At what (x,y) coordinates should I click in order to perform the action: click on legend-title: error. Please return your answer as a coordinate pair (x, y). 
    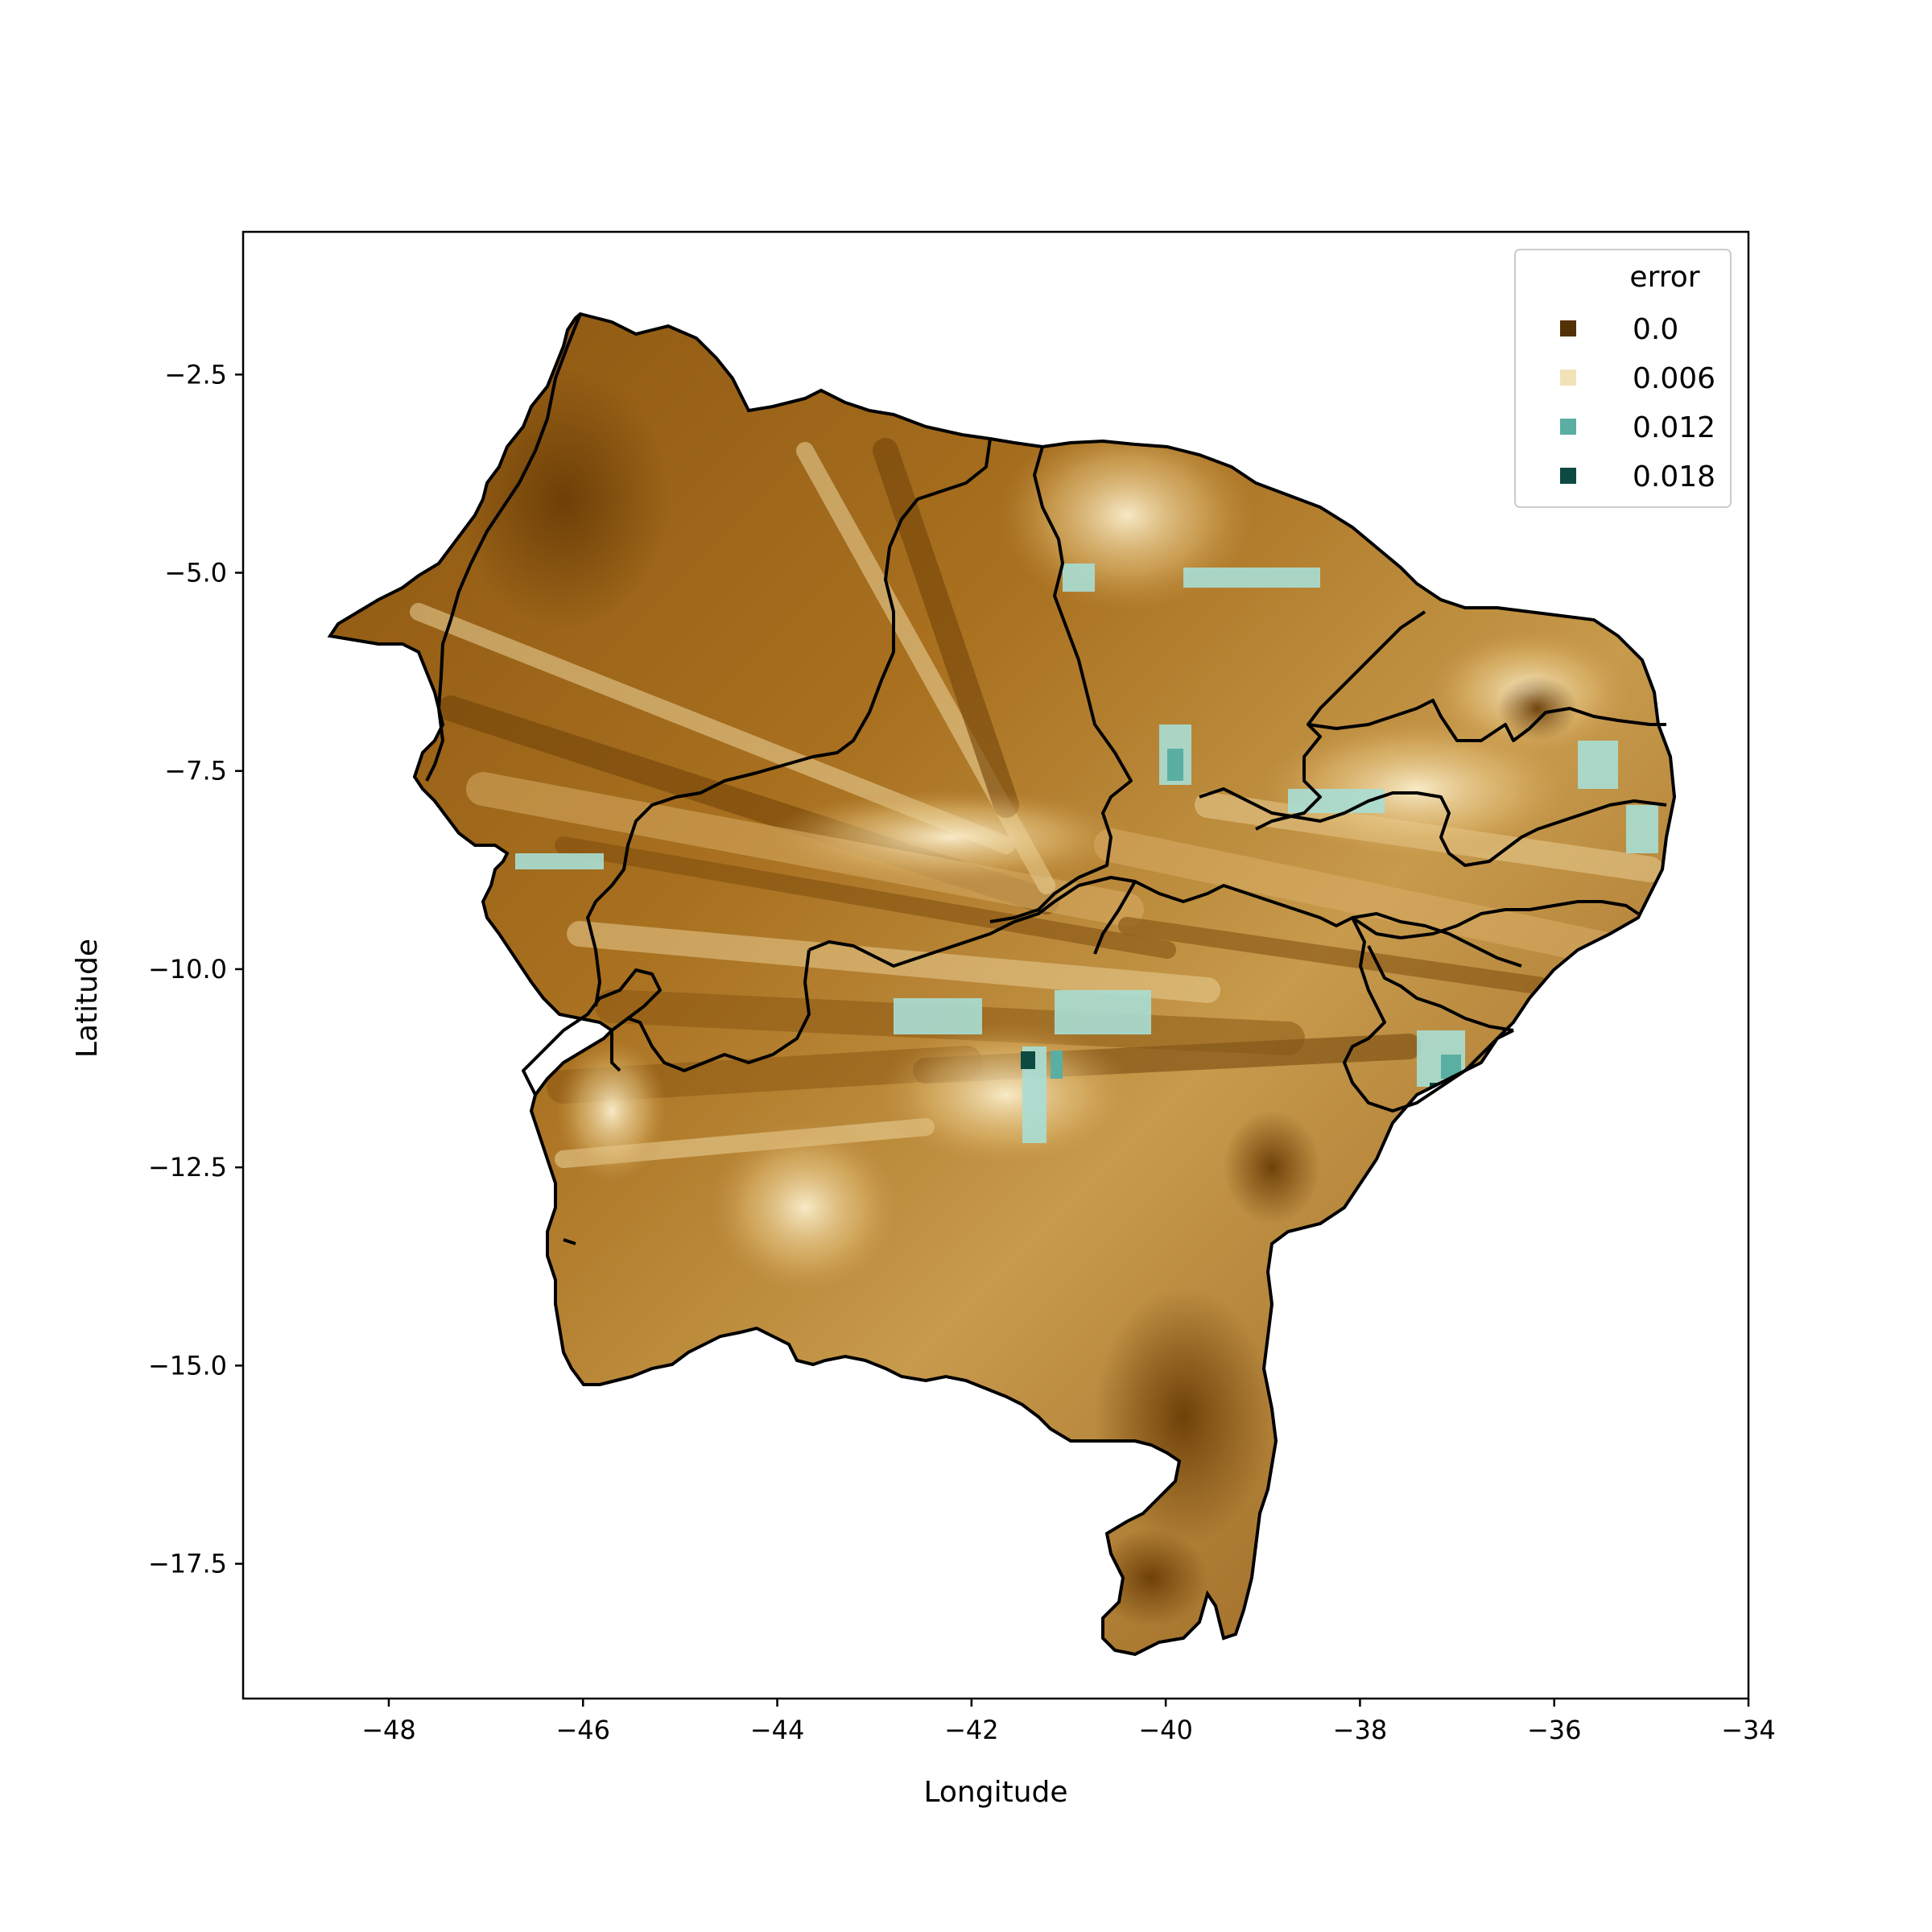
    Looking at the image, I should click on (1664, 277).